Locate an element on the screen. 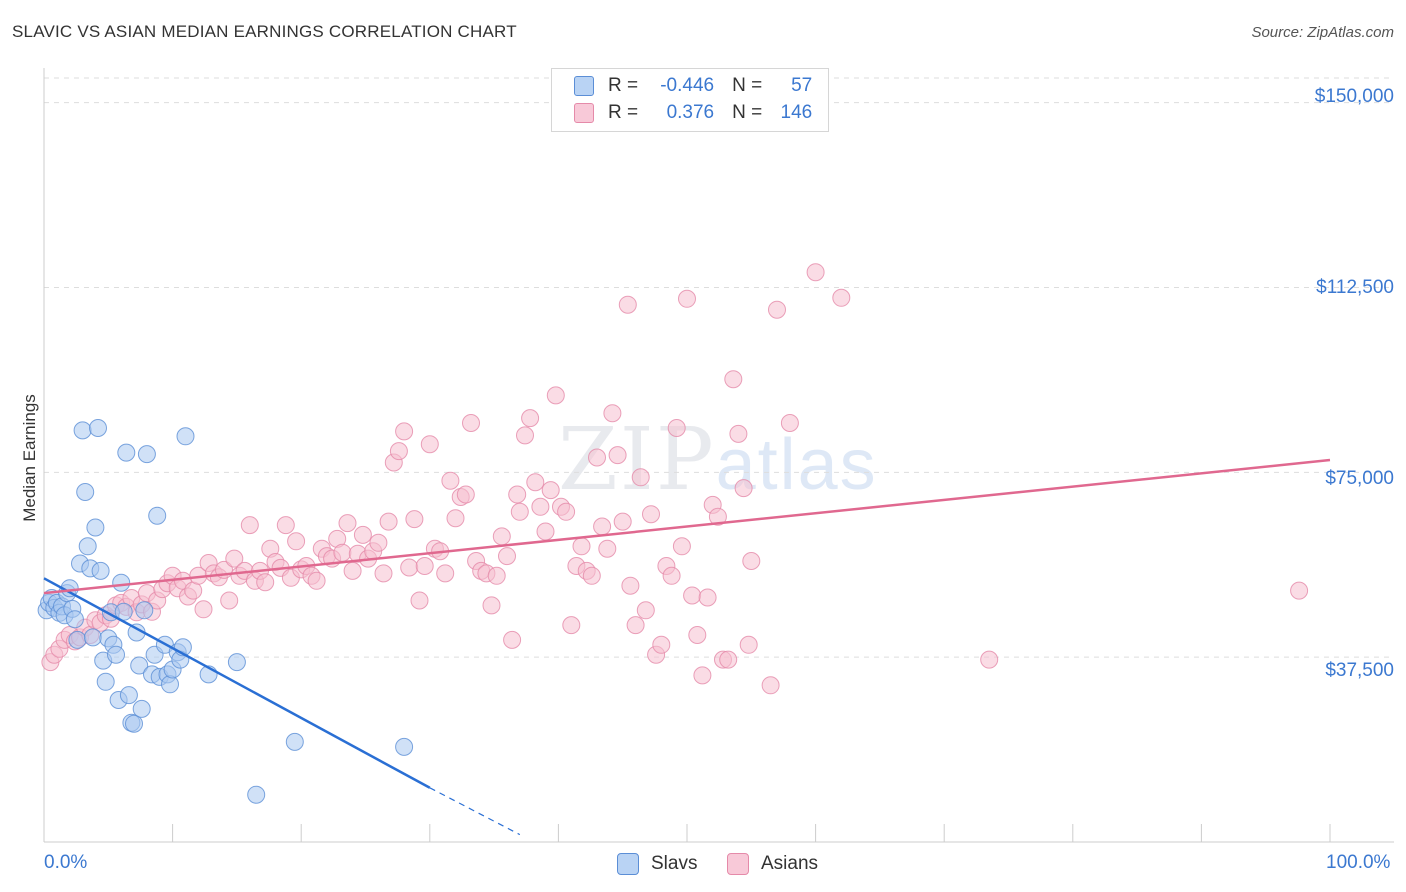 This screenshot has width=1406, height=892. asians-swatch is located at coordinates (584, 113).